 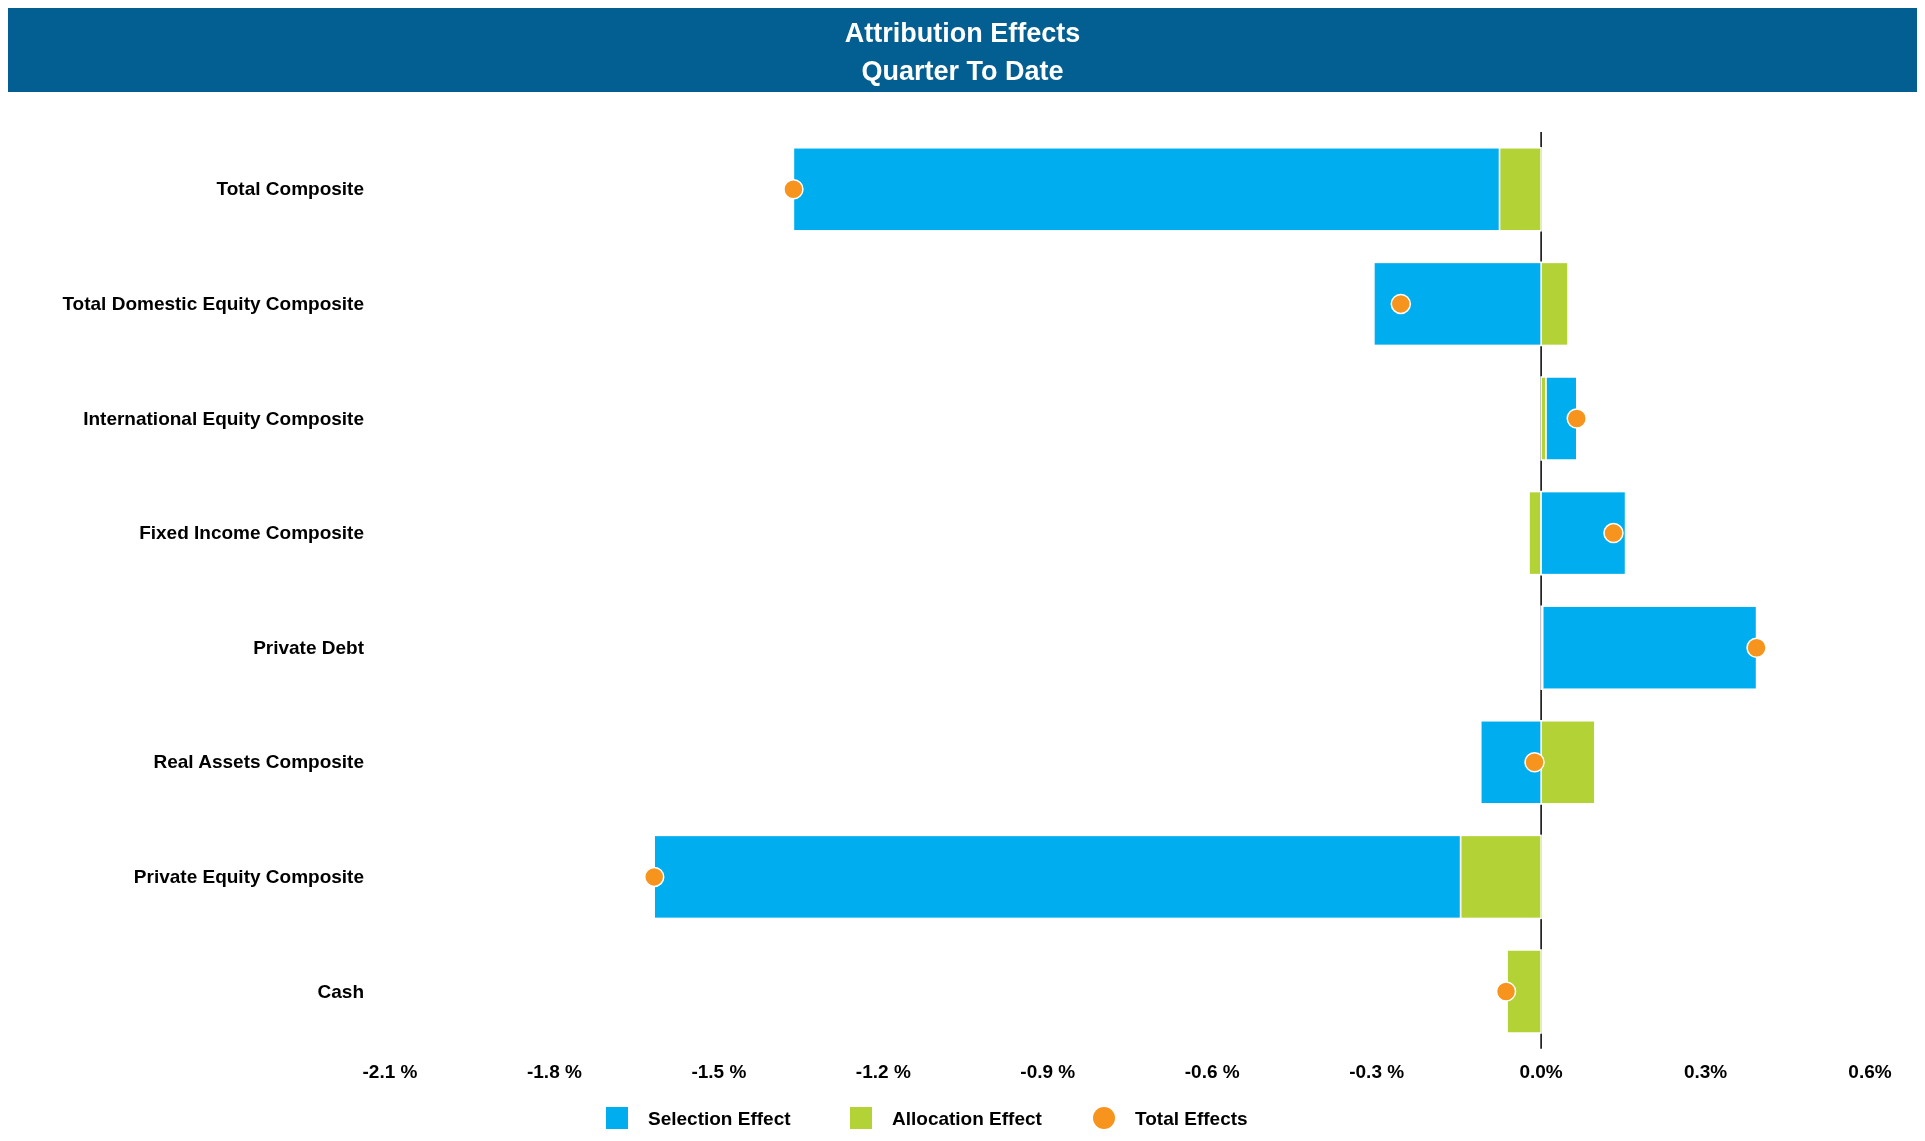 I want to click on legend-label: Selection Effect, so click(x=720, y=1118).